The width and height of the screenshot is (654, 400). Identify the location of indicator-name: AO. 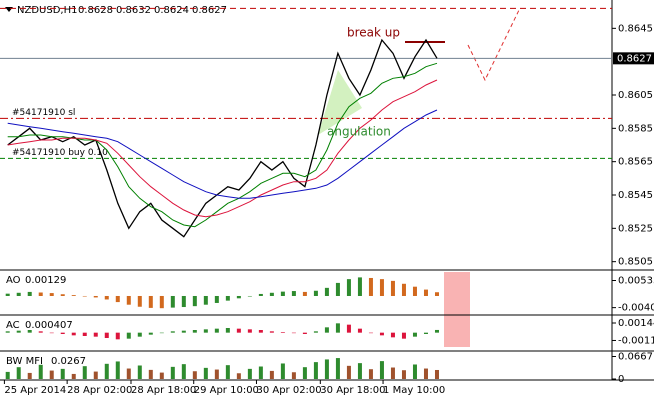
(13, 280).